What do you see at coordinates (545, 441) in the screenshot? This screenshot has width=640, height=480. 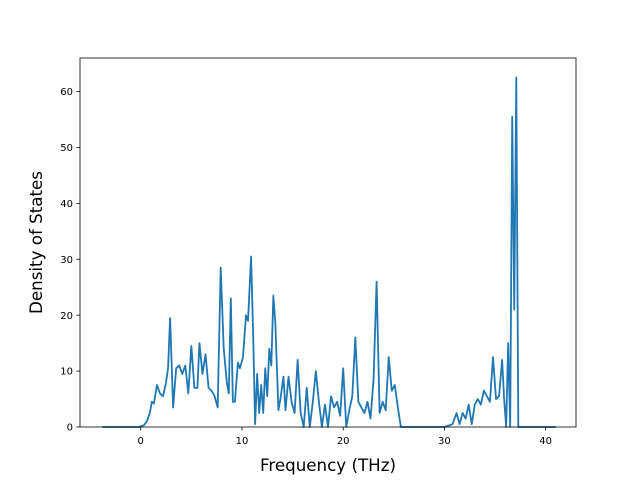 I see `x-tick-label: 40` at bounding box center [545, 441].